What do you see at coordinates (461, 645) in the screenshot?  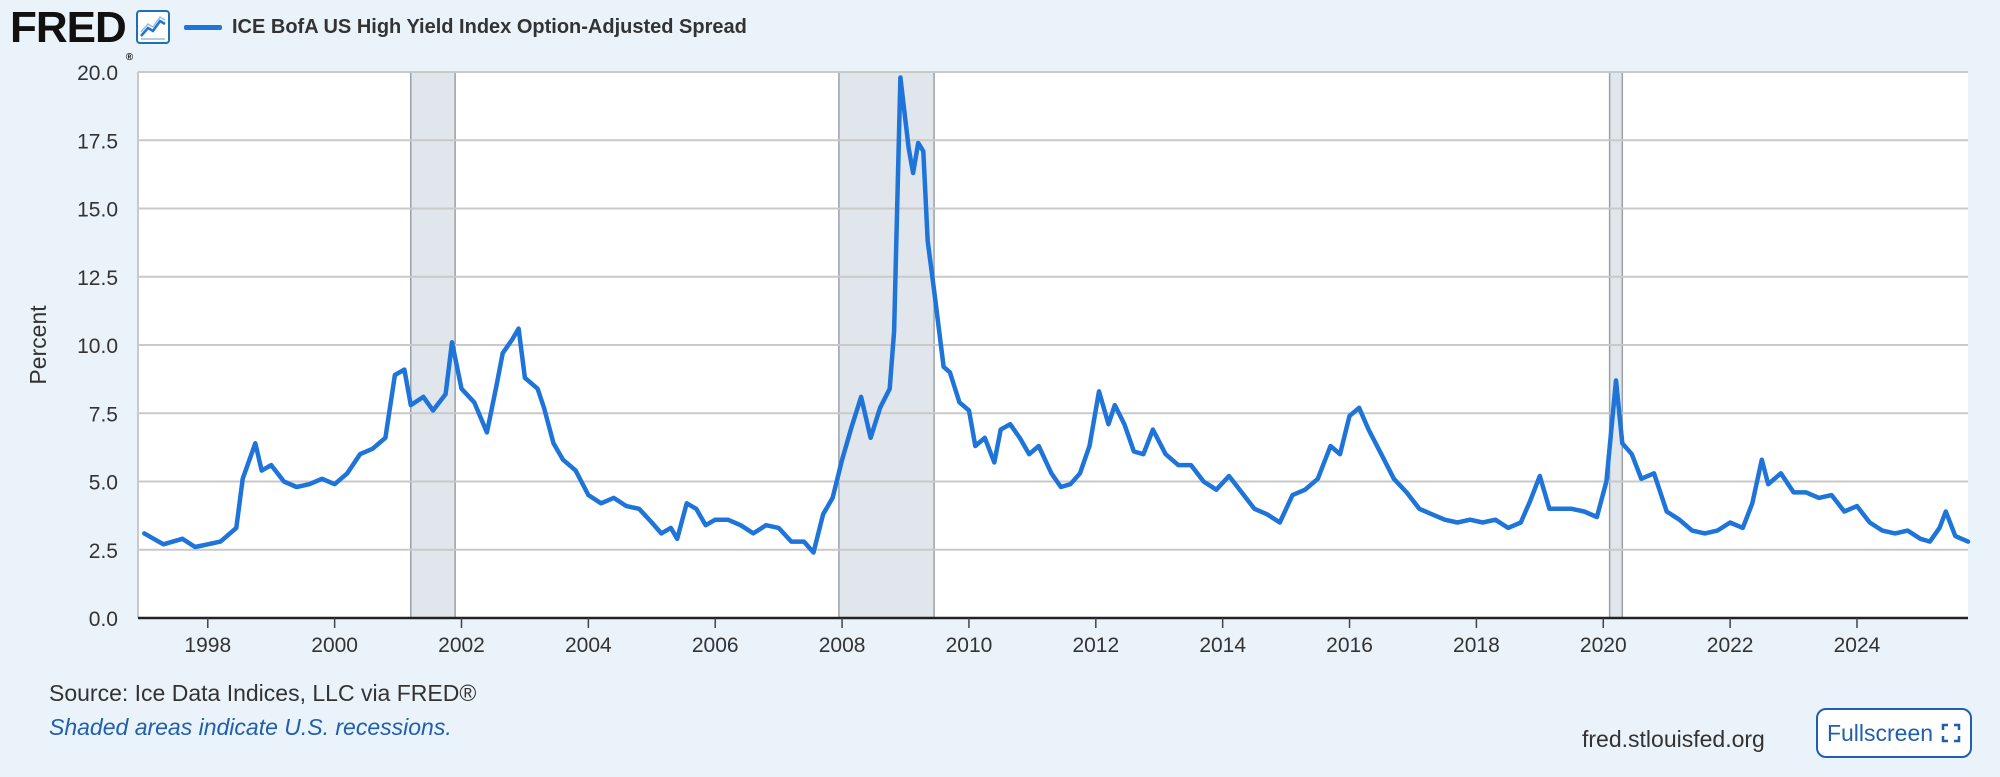 I see `x-tick-label: 2002` at bounding box center [461, 645].